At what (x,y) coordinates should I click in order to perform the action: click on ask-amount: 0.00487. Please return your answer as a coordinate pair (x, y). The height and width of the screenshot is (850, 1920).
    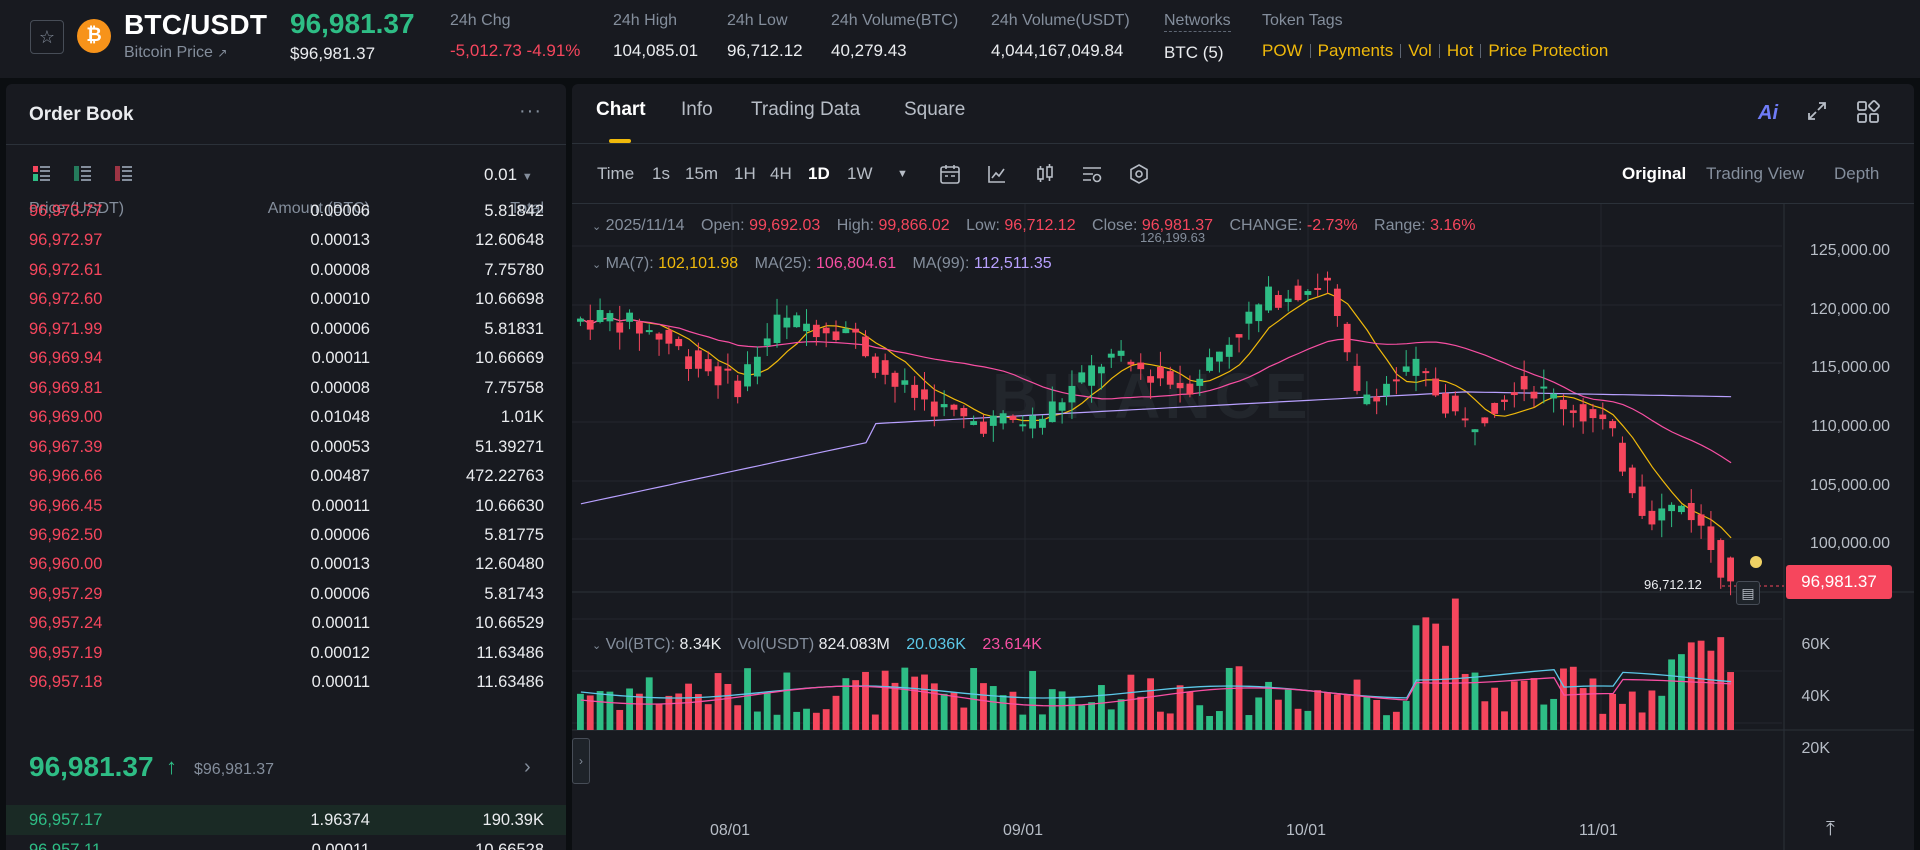
    Looking at the image, I should click on (340, 476).